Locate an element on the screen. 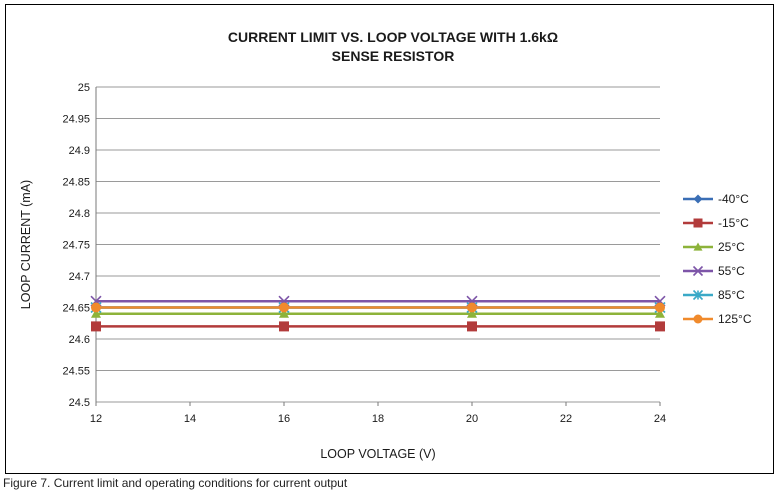  legend-label: 25°C is located at coordinates (731, 247).